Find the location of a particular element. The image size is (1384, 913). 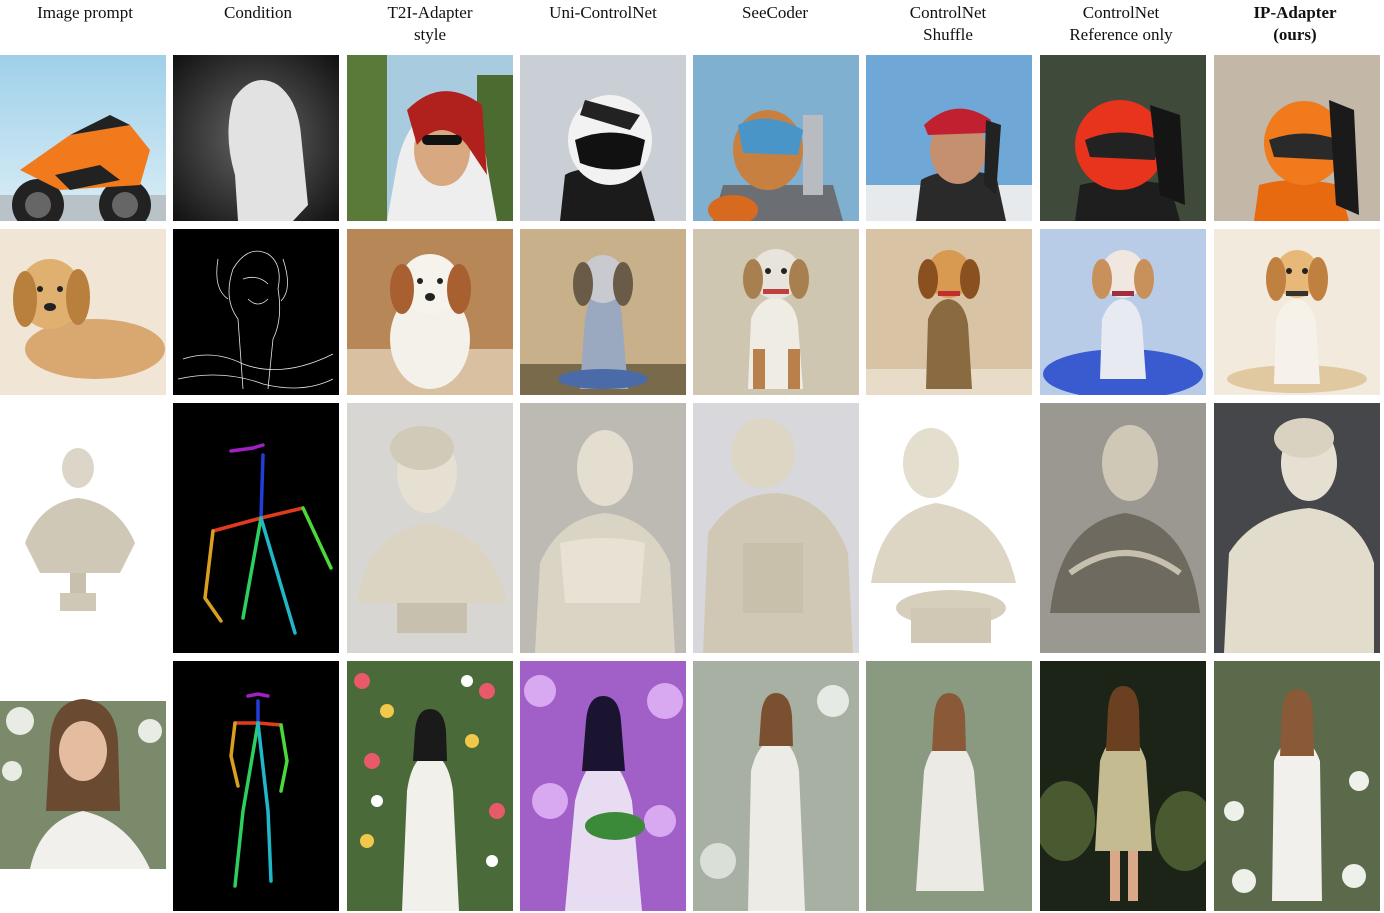

row3-ip-adapter is located at coordinates (1297, 528).